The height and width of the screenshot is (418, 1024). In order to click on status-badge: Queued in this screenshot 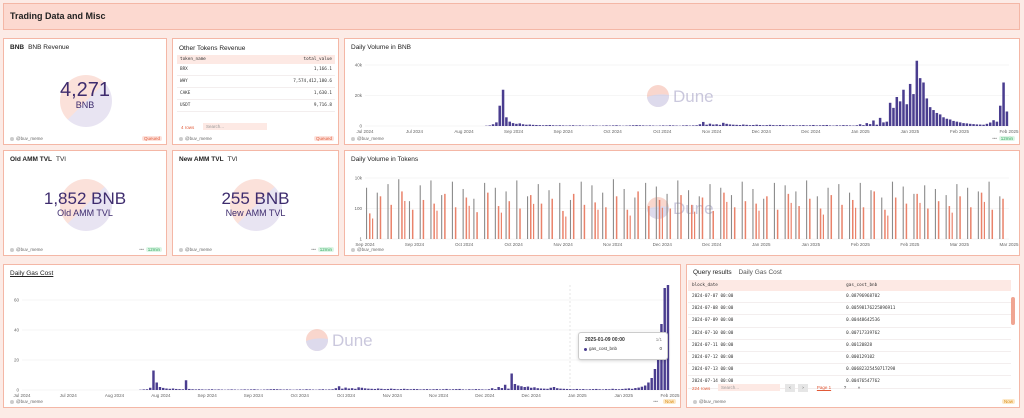, I will do `click(151, 138)`.